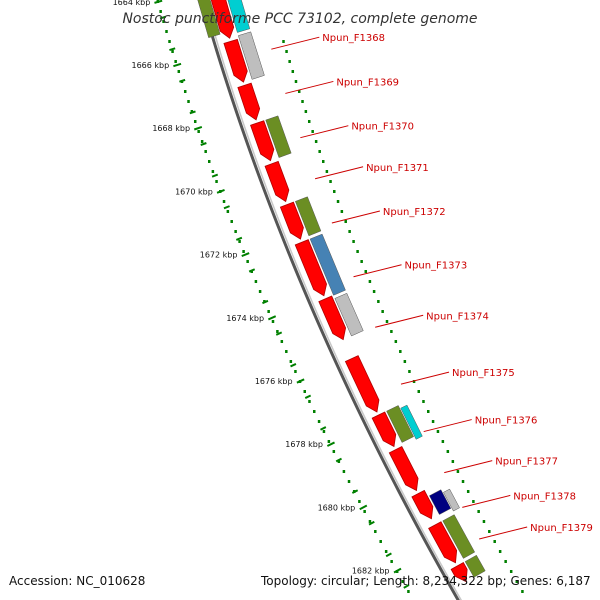  I want to click on gene-label: Npun_F1379, so click(561, 528).